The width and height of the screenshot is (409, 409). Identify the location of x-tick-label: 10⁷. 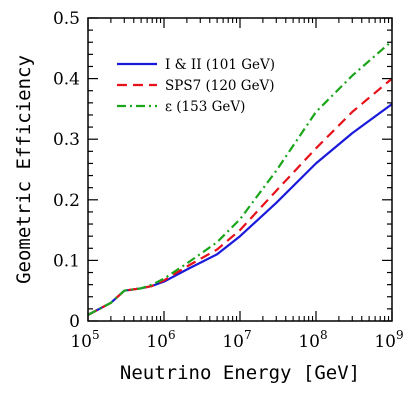
(236, 340).